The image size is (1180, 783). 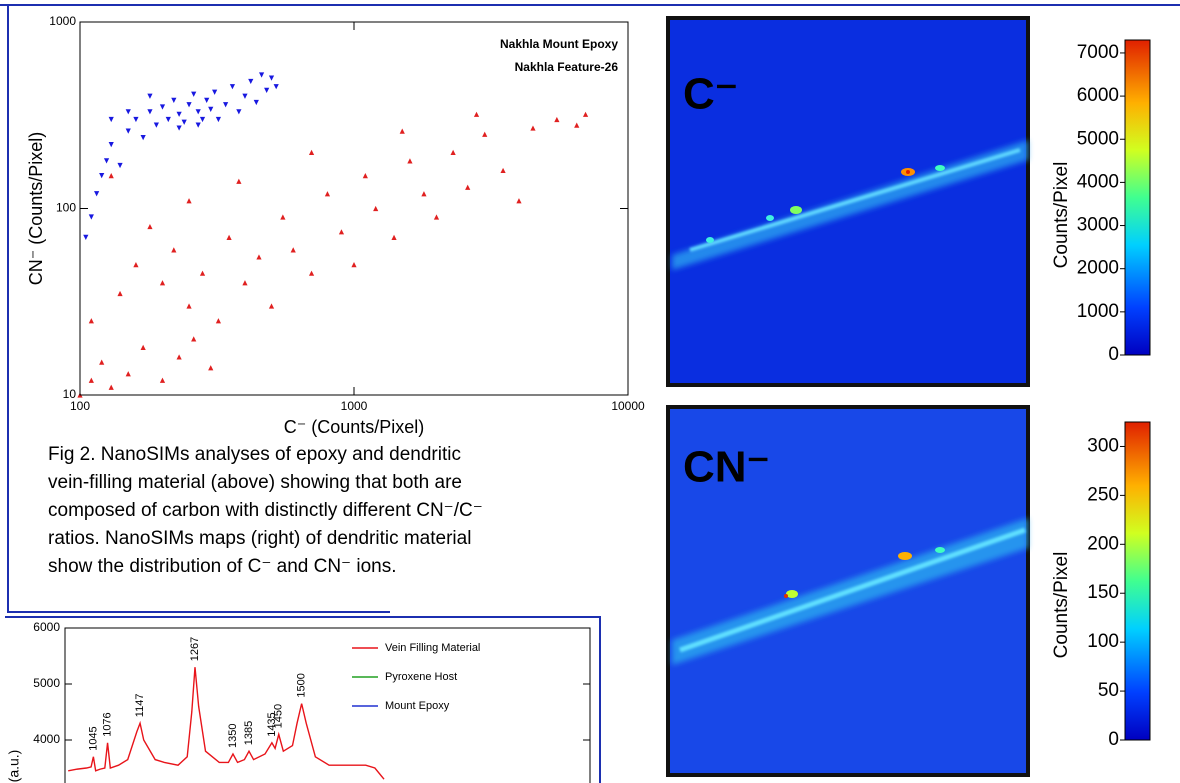 What do you see at coordinates (66, 208) in the screenshot?
I see `y-tick-label: 100` at bounding box center [66, 208].